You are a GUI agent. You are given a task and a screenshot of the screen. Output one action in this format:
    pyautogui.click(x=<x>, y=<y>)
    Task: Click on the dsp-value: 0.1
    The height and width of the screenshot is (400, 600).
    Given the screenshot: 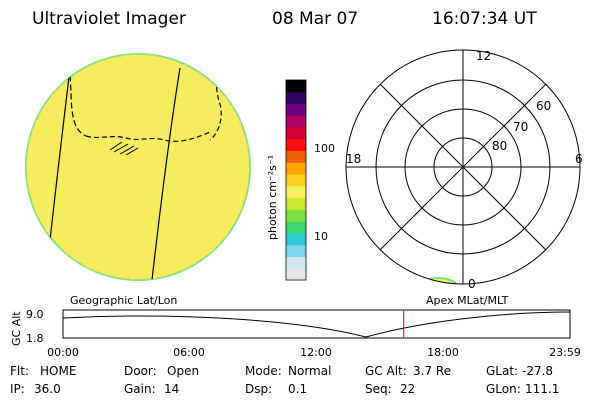 What is the action you would take?
    pyautogui.click(x=297, y=389)
    